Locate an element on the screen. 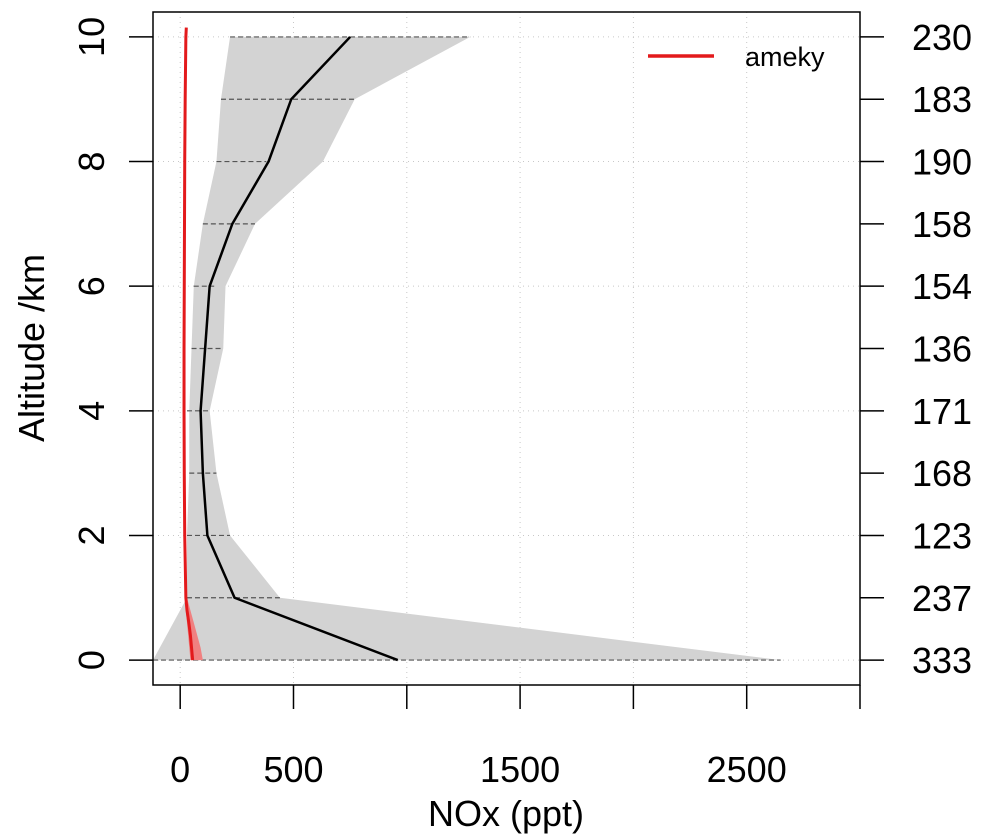 The height and width of the screenshot is (836, 990). count-label-0: 333 is located at coordinates (942, 660).